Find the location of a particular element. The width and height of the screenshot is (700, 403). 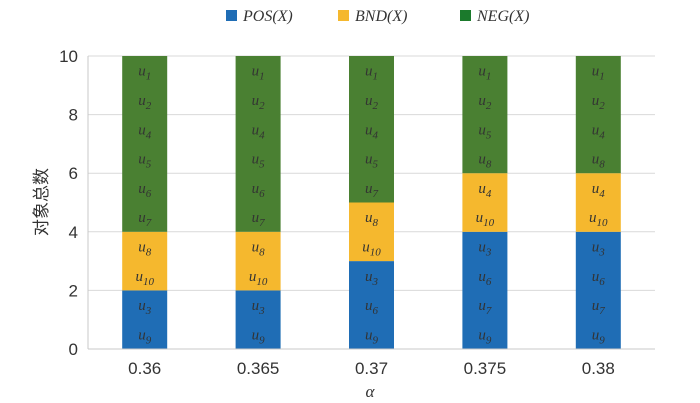

y-tick-label: 4 is located at coordinates (73, 232).